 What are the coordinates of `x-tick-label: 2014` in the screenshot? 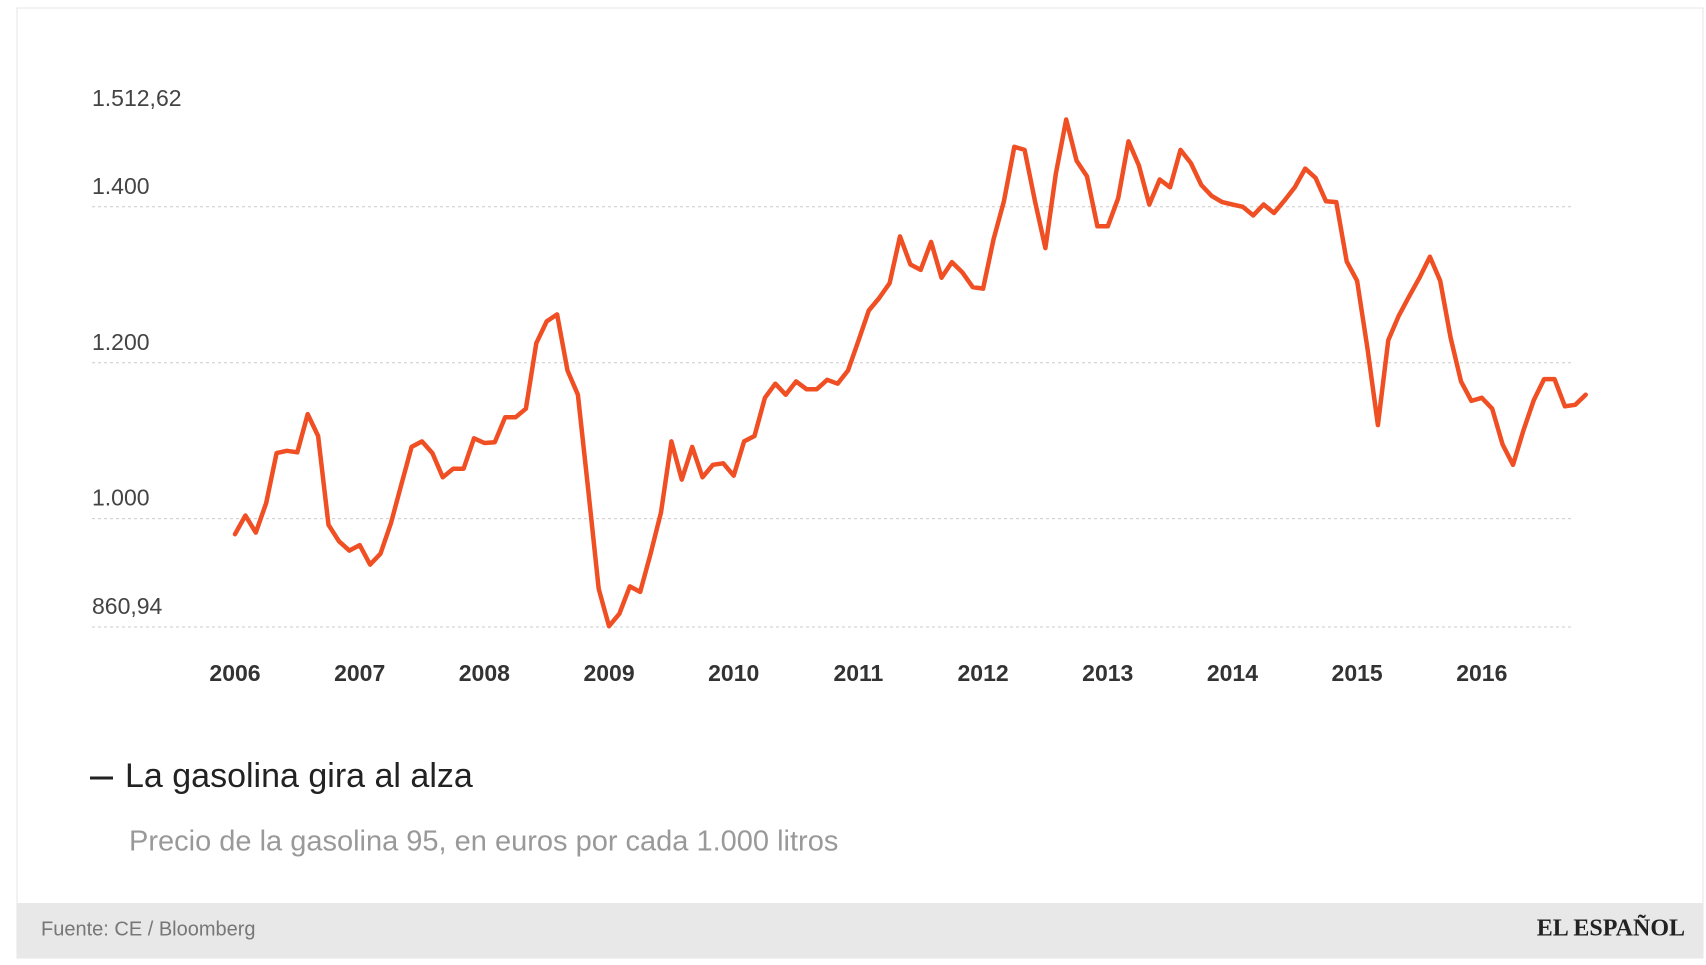 It's located at (1232, 673).